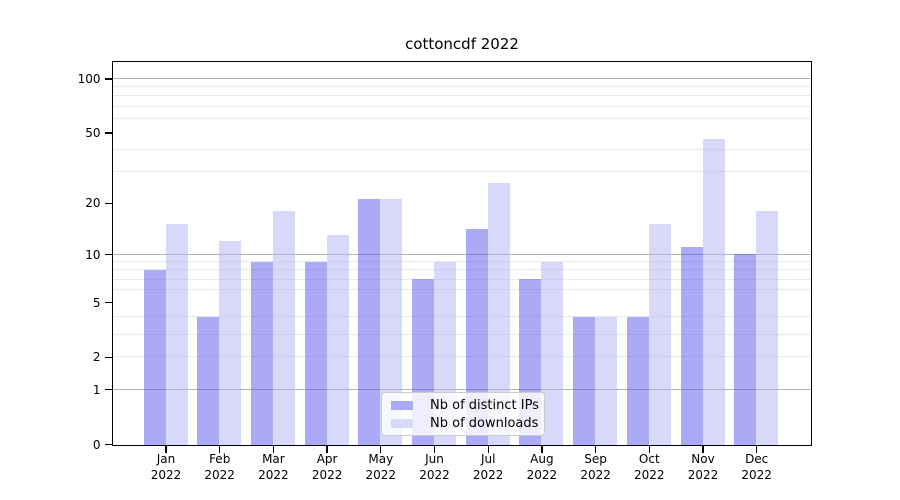 Image resolution: width=900 pixels, height=500 pixels. I want to click on y-tick-label: 50, so click(93, 133).